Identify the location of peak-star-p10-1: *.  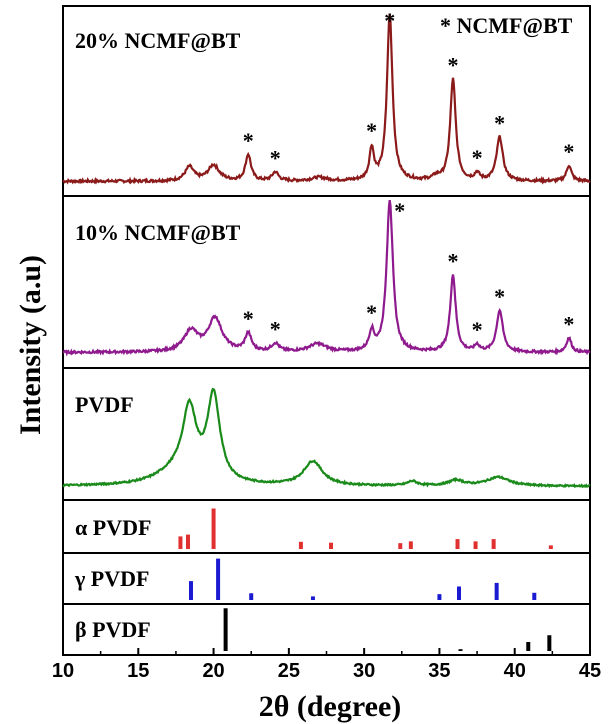
(275, 329).